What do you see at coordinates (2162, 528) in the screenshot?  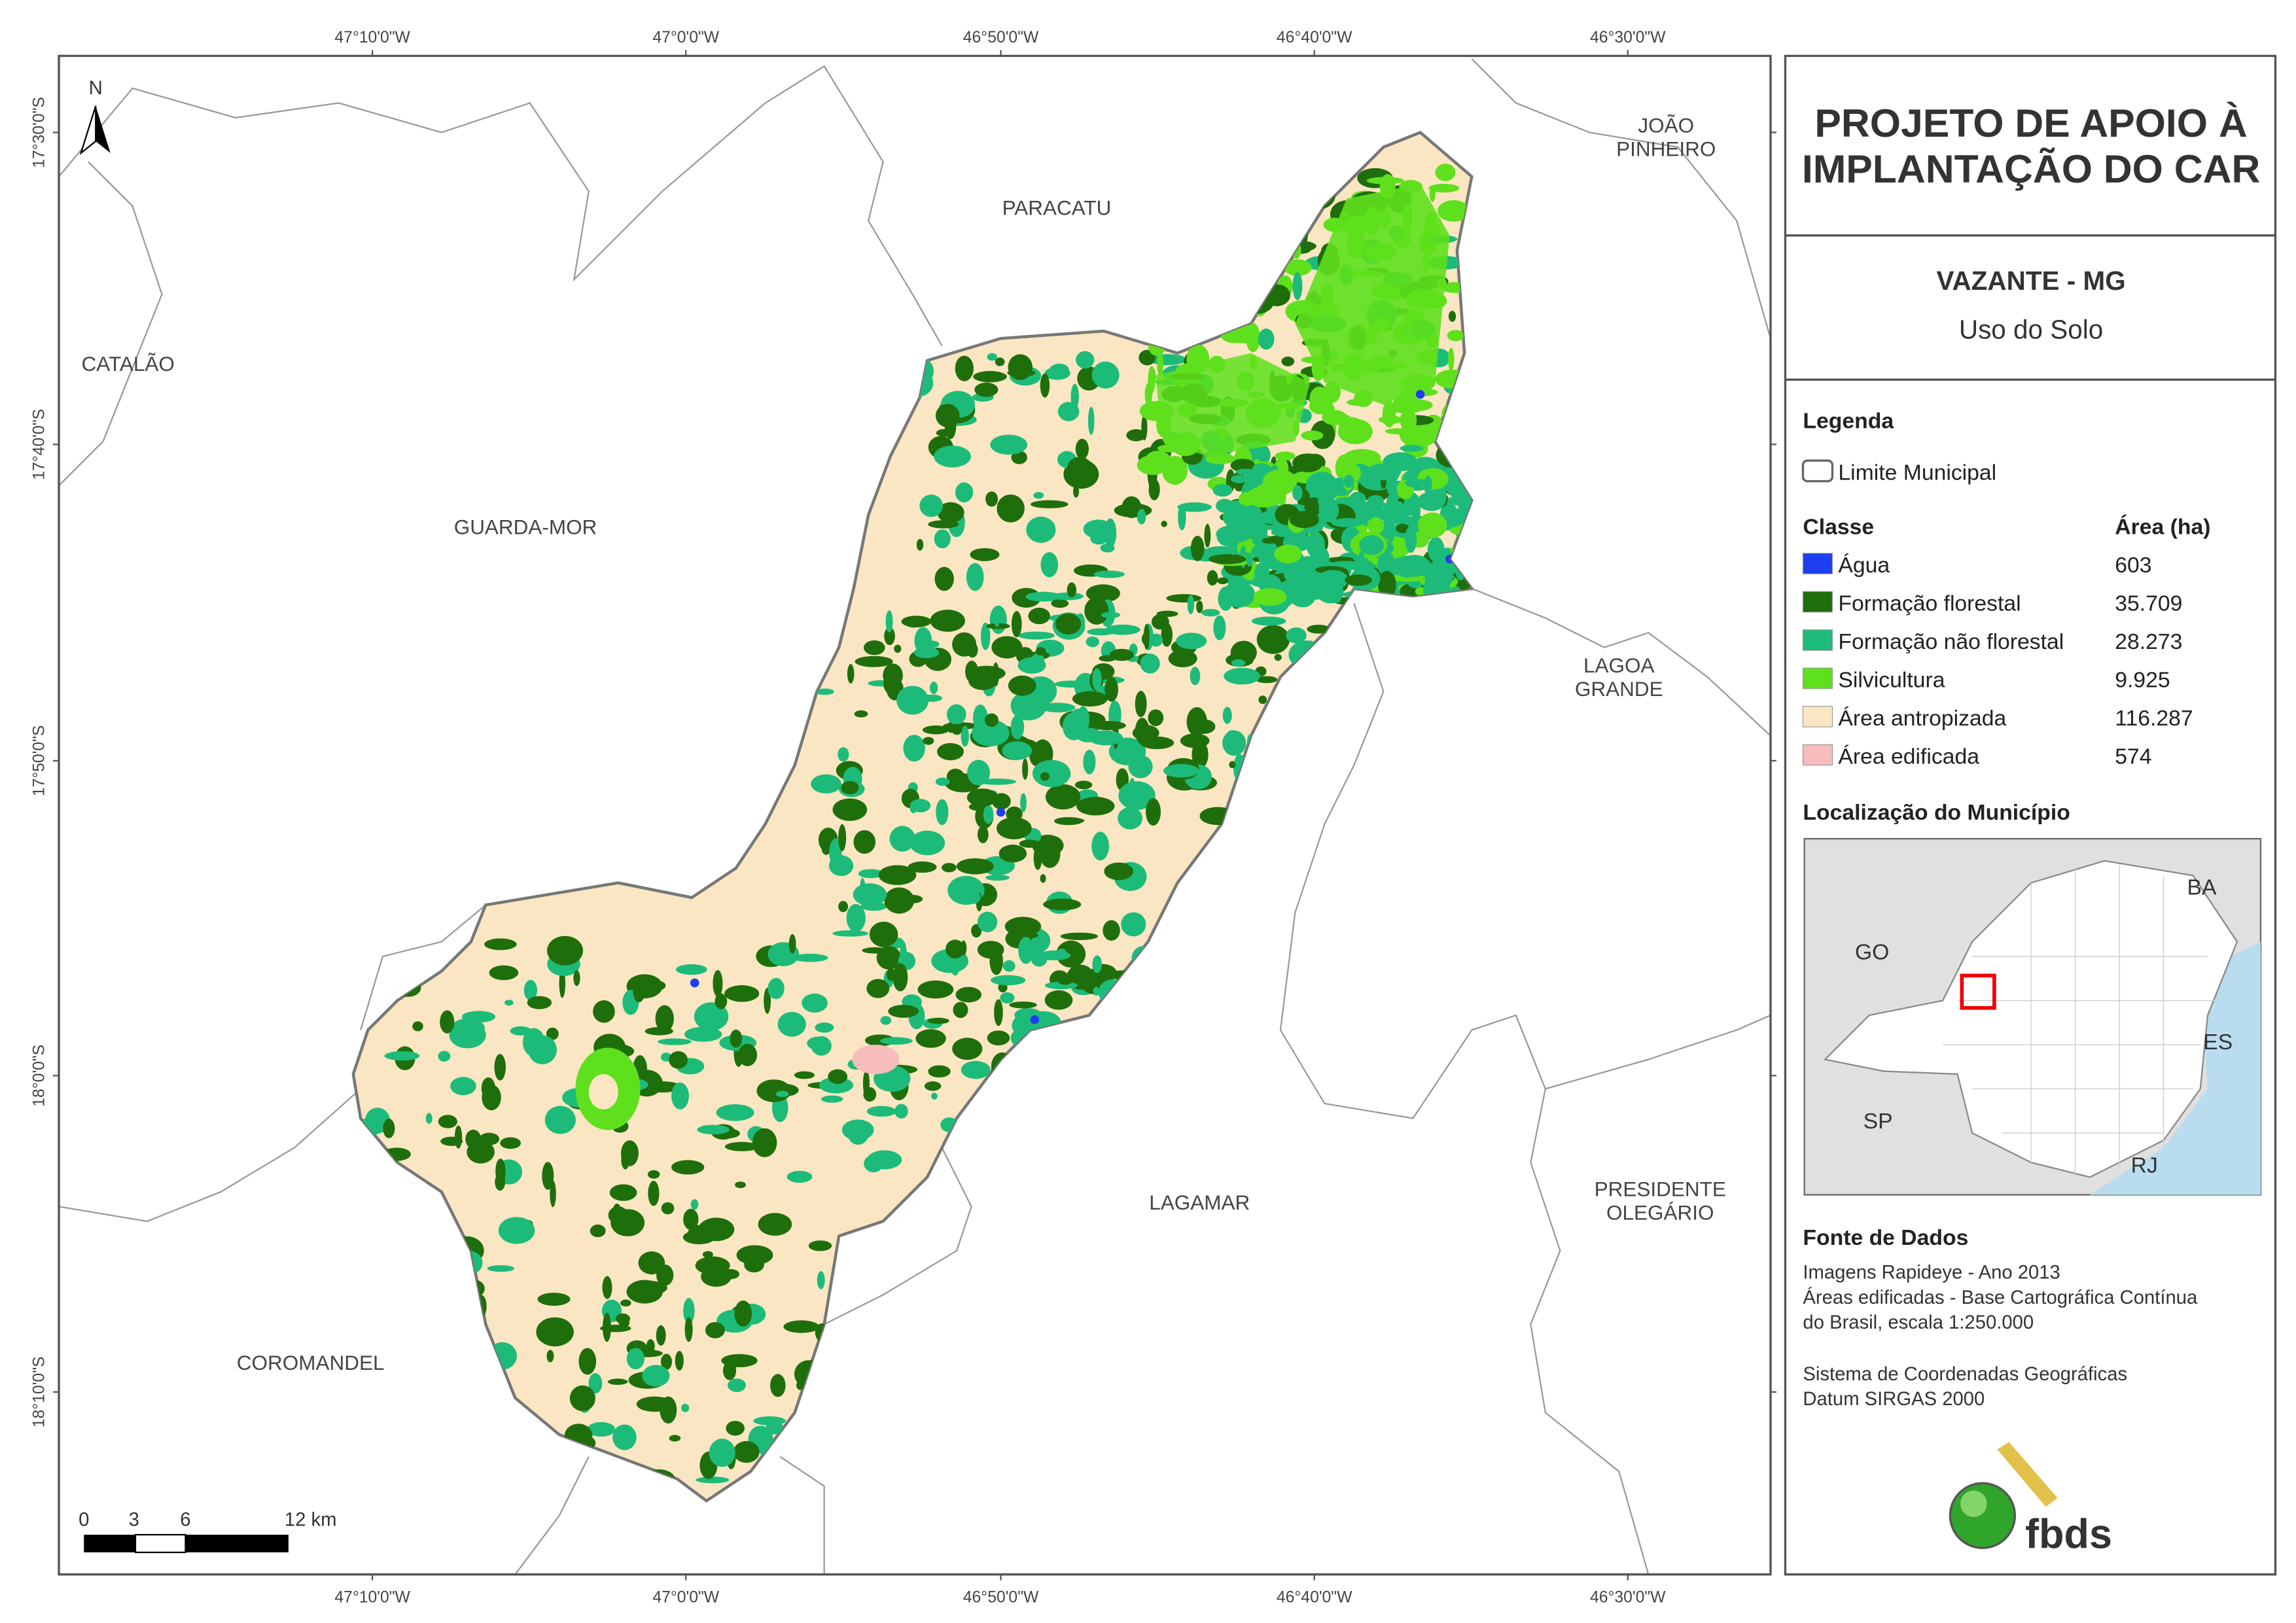 I see `area-header: Área (ha)` at bounding box center [2162, 528].